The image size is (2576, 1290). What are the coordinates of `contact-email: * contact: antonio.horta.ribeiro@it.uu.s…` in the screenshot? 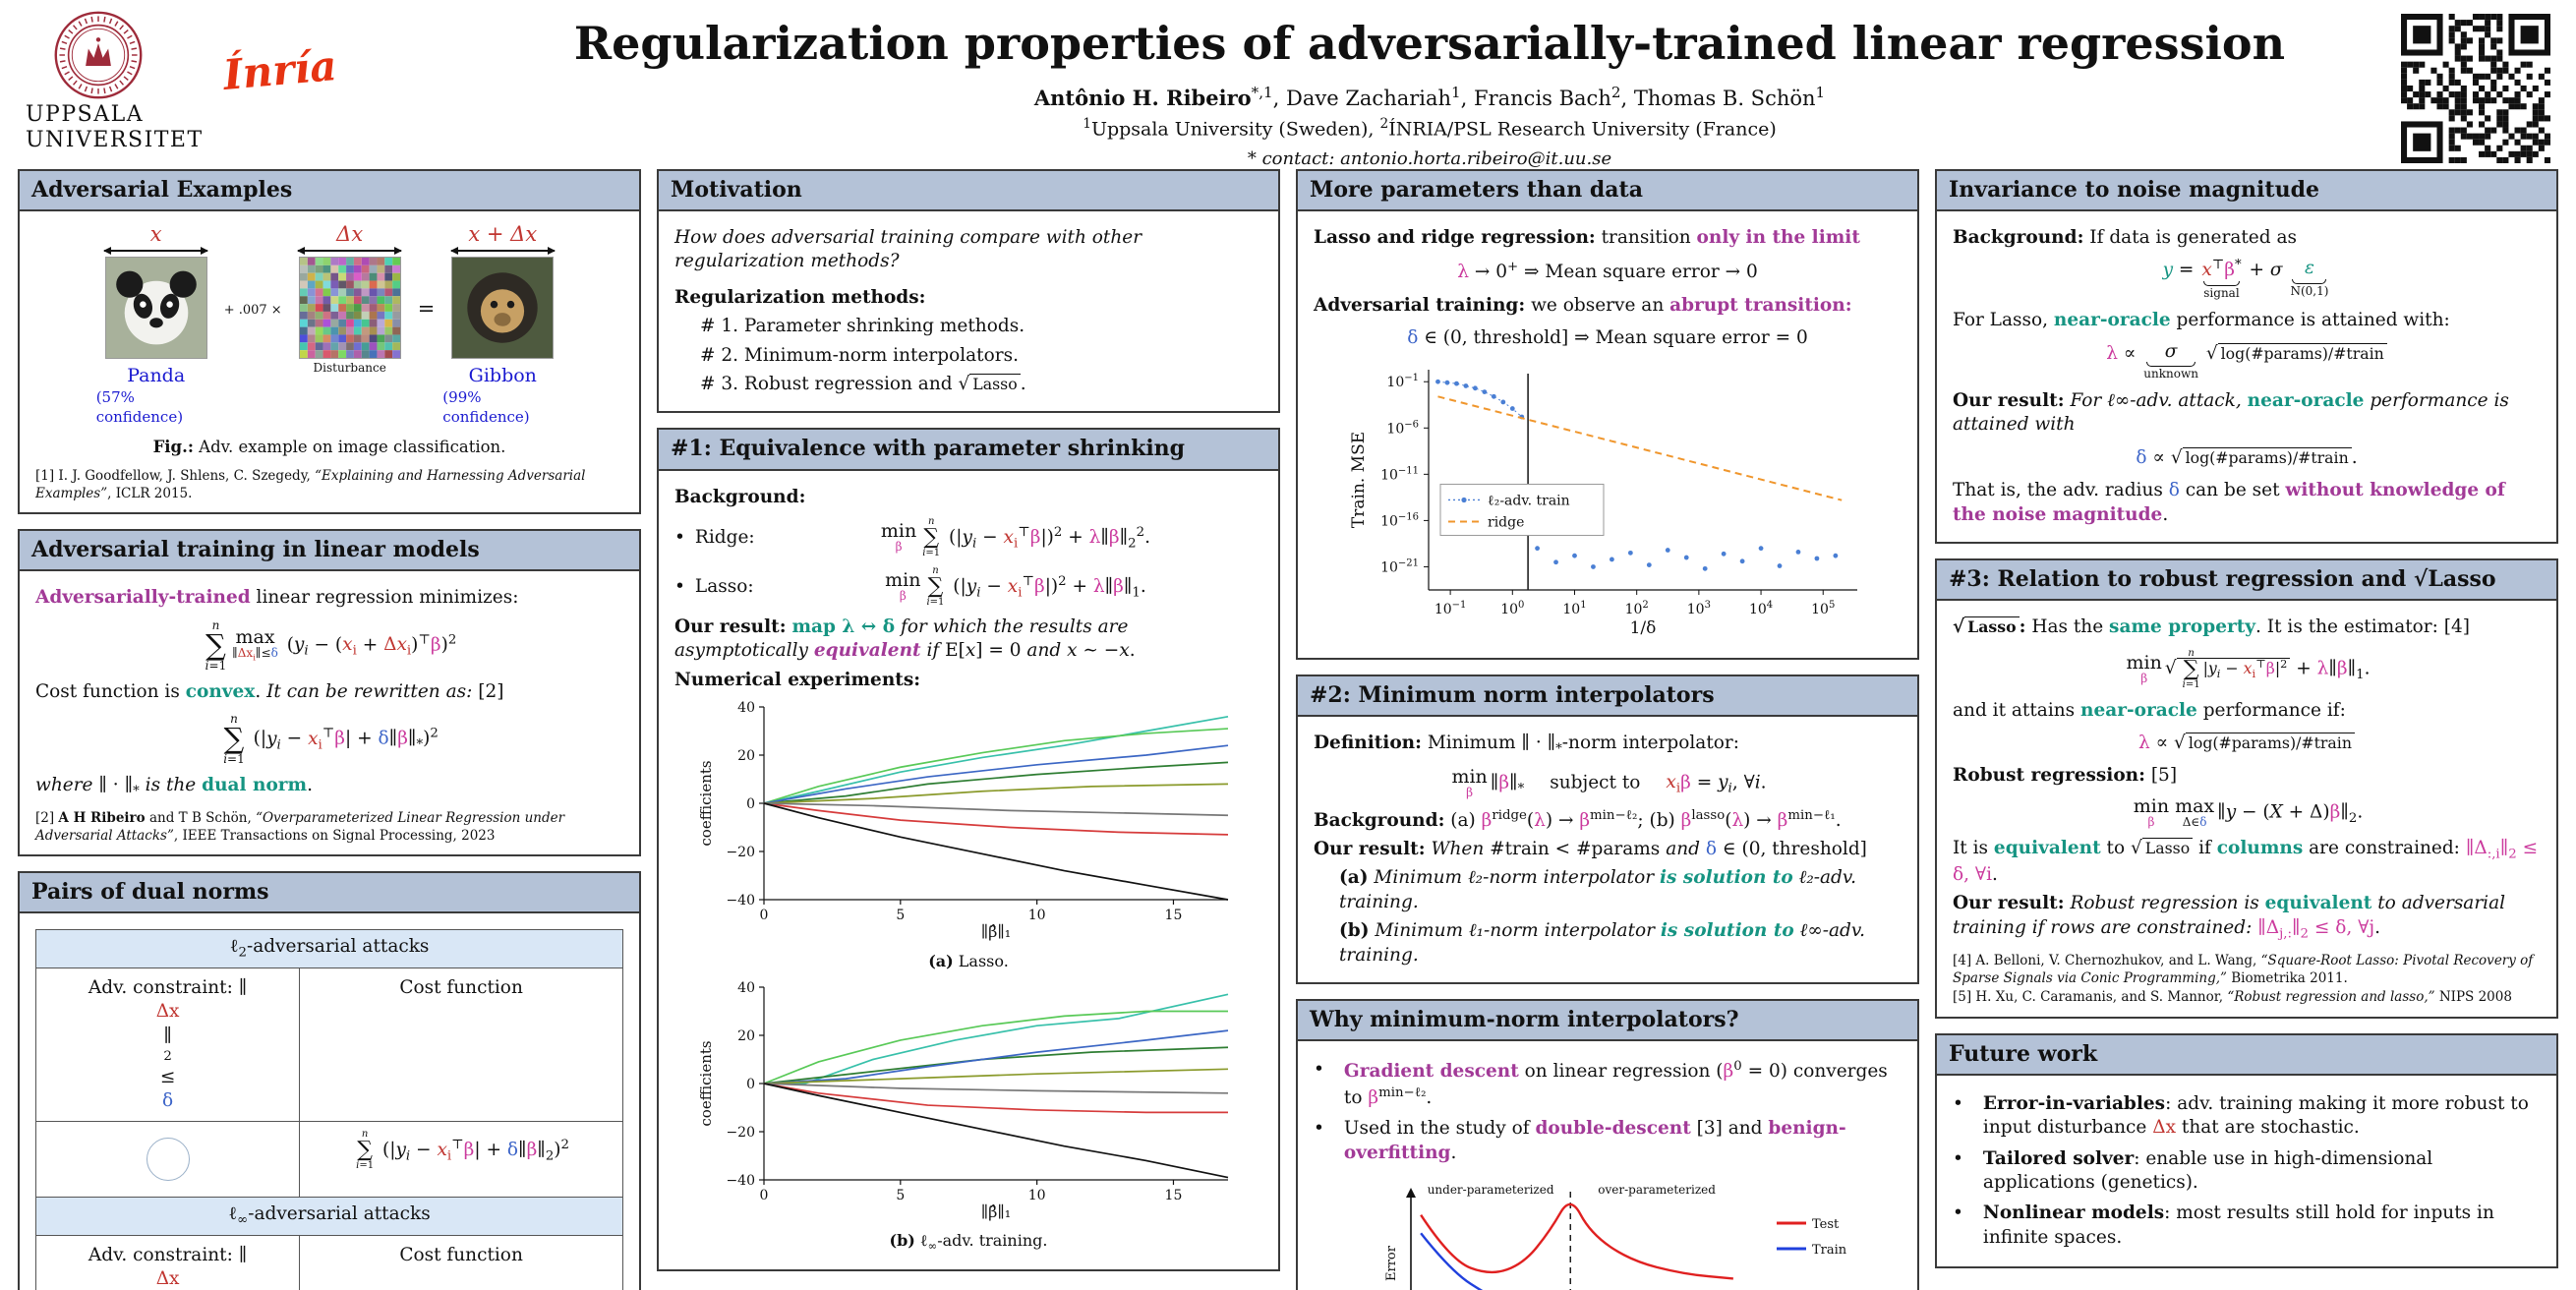 It's located at (1429, 158).